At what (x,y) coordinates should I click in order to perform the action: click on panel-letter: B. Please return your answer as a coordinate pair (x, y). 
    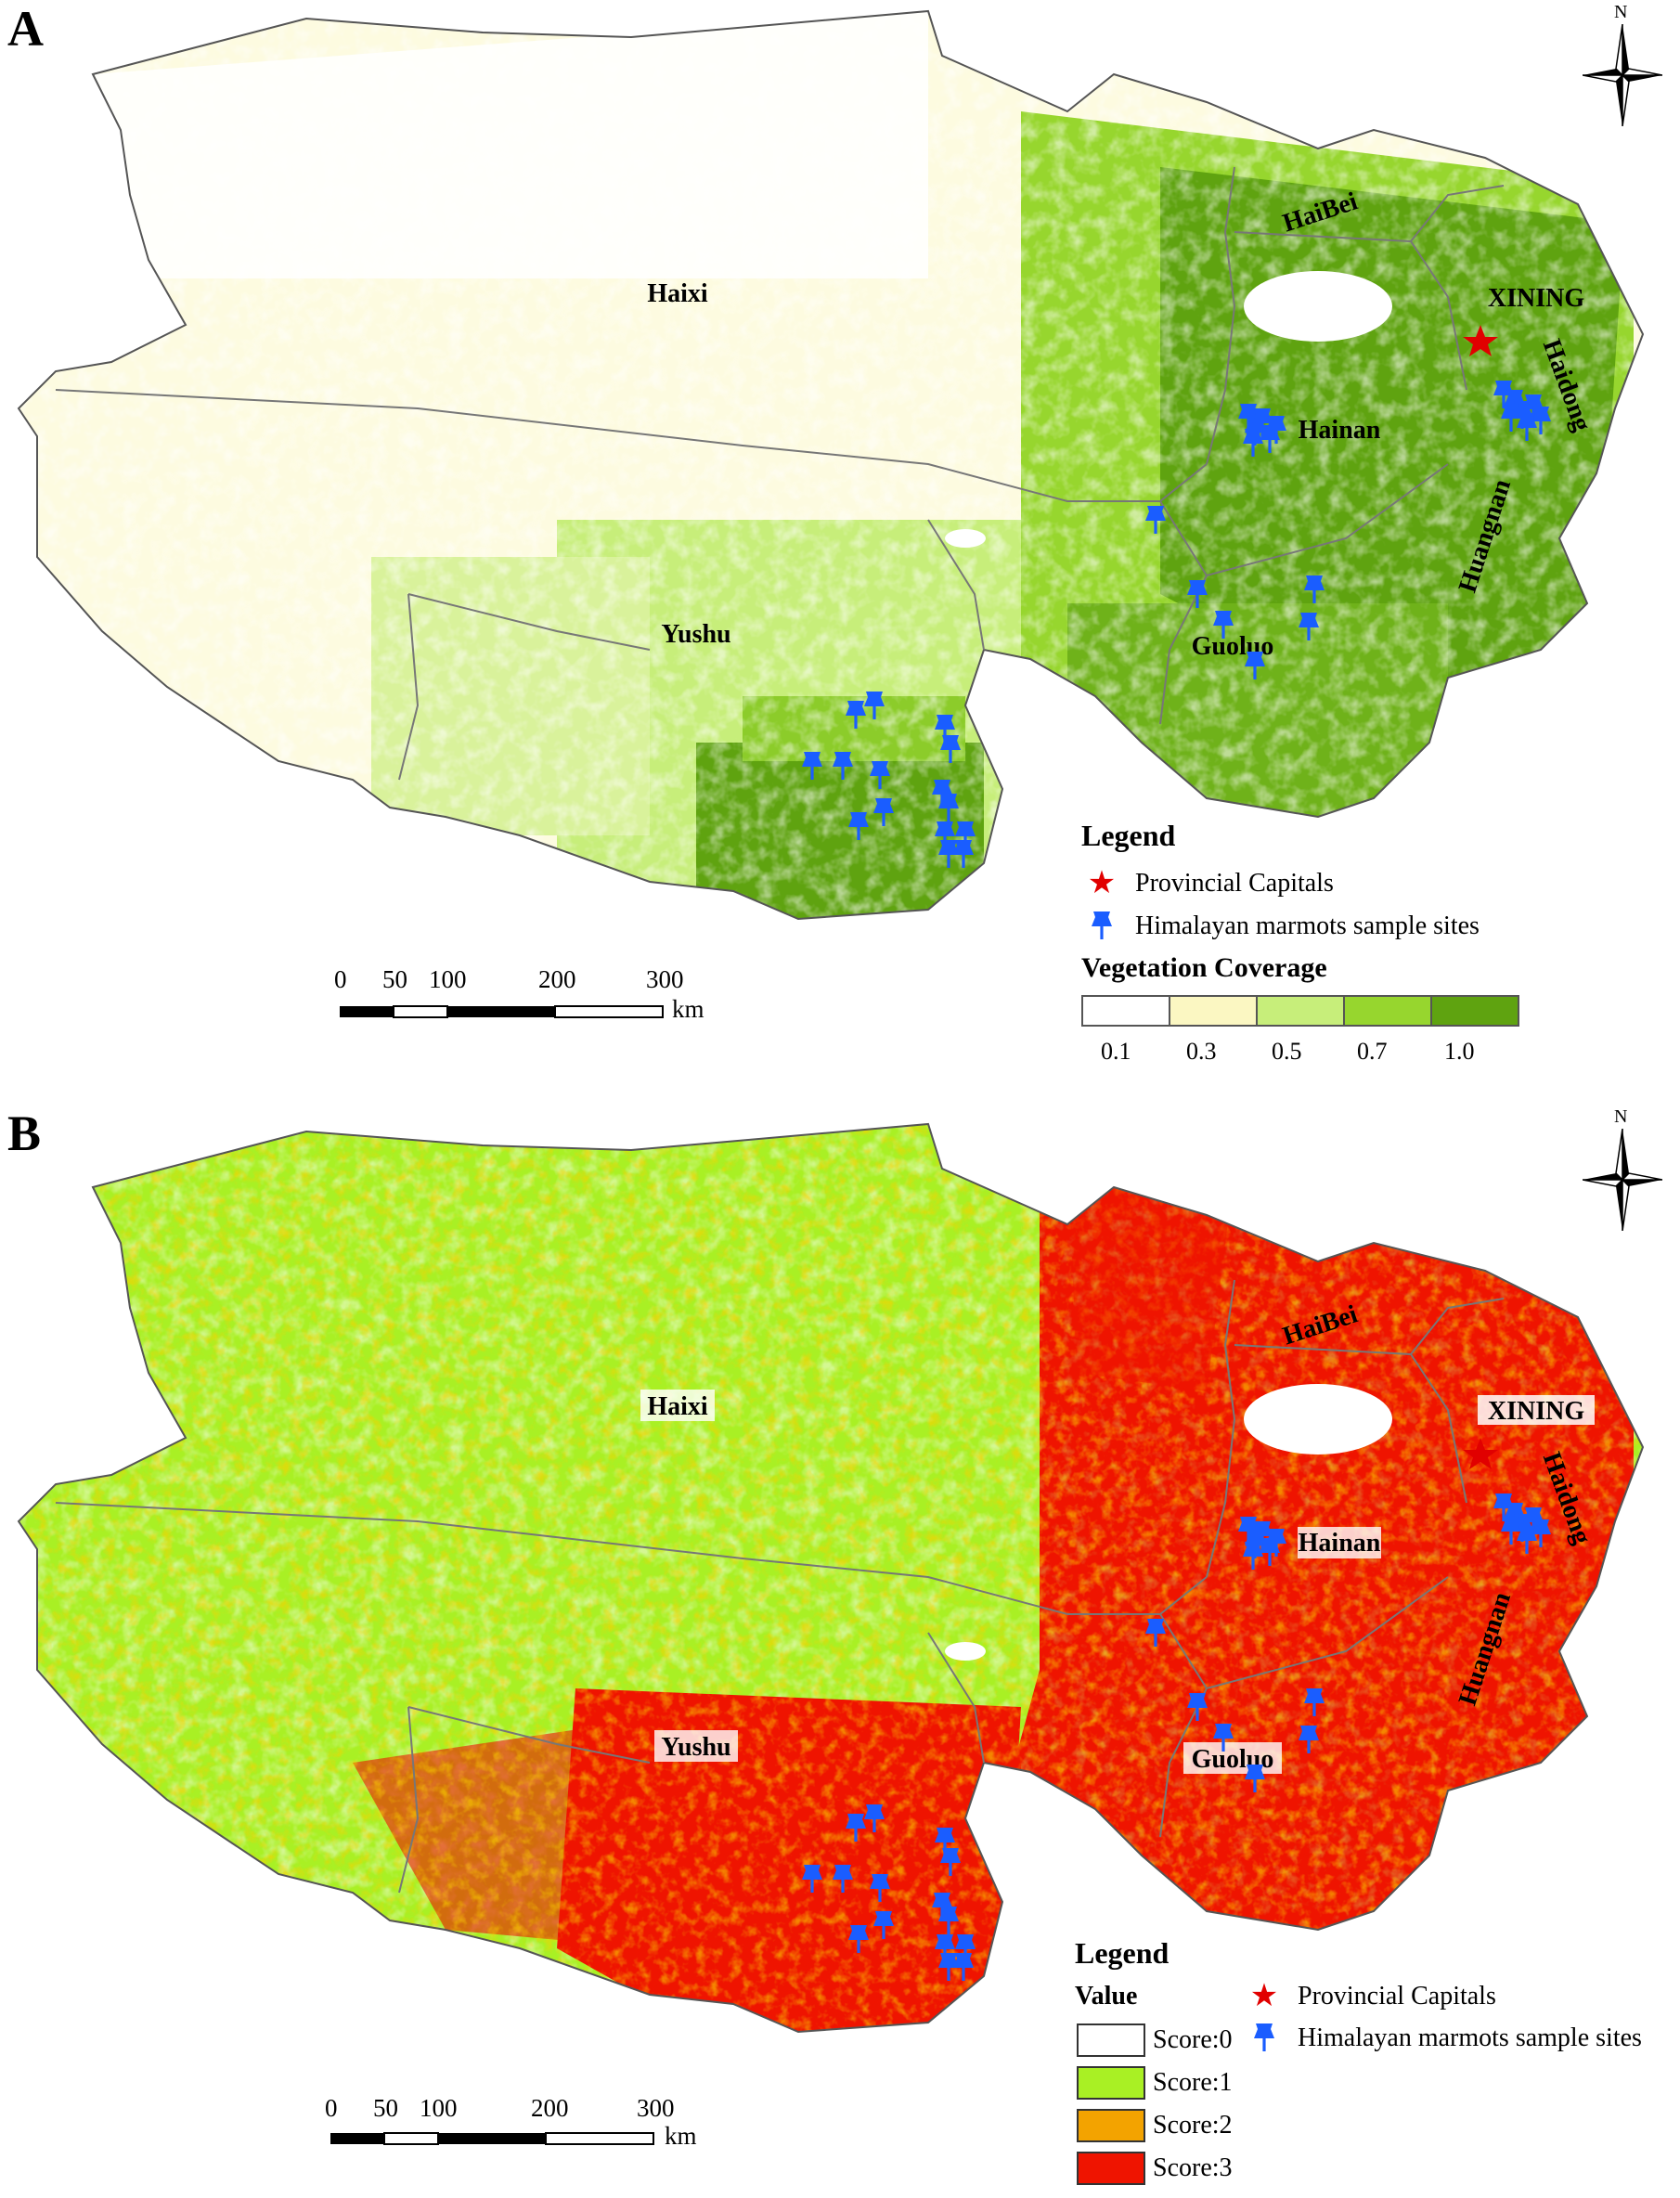
    Looking at the image, I should click on (24, 1133).